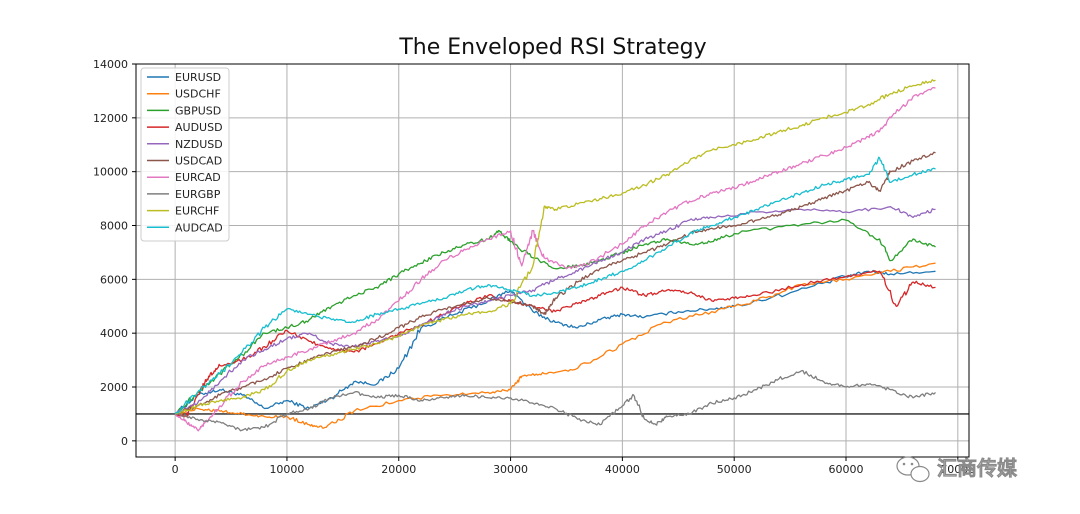 This screenshot has height=514, width=1080. I want to click on legend-label: EURCHF, so click(197, 211).